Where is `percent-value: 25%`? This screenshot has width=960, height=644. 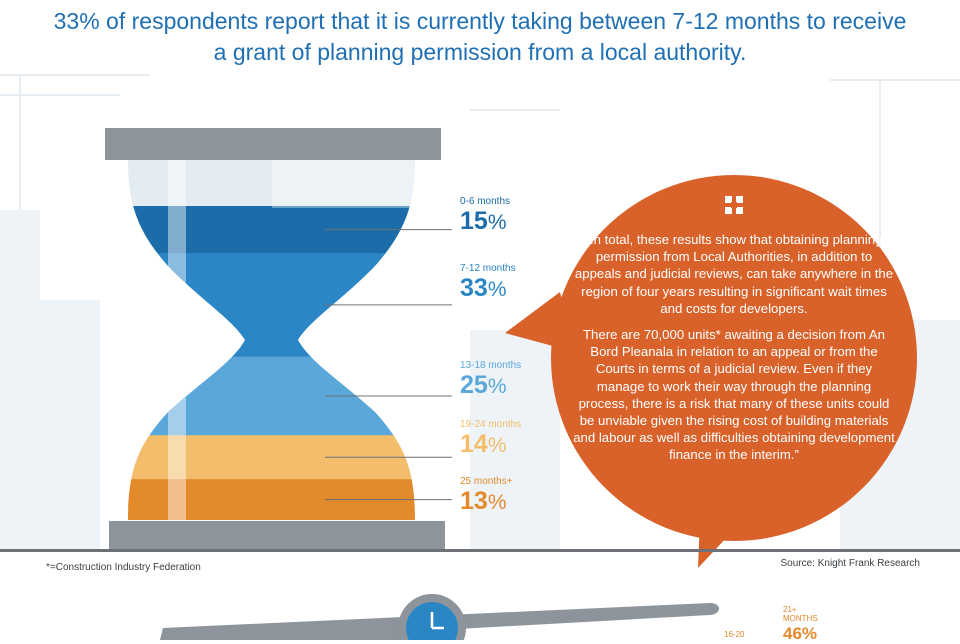 percent-value: 25% is located at coordinates (483, 385).